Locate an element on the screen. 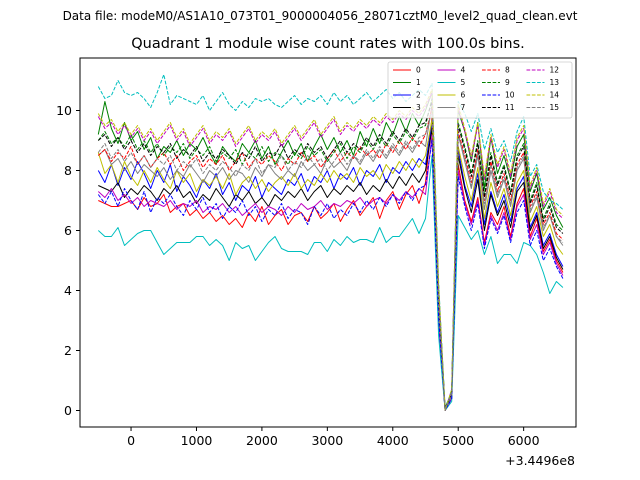  y-tick-label: 0 is located at coordinates (68, 410).